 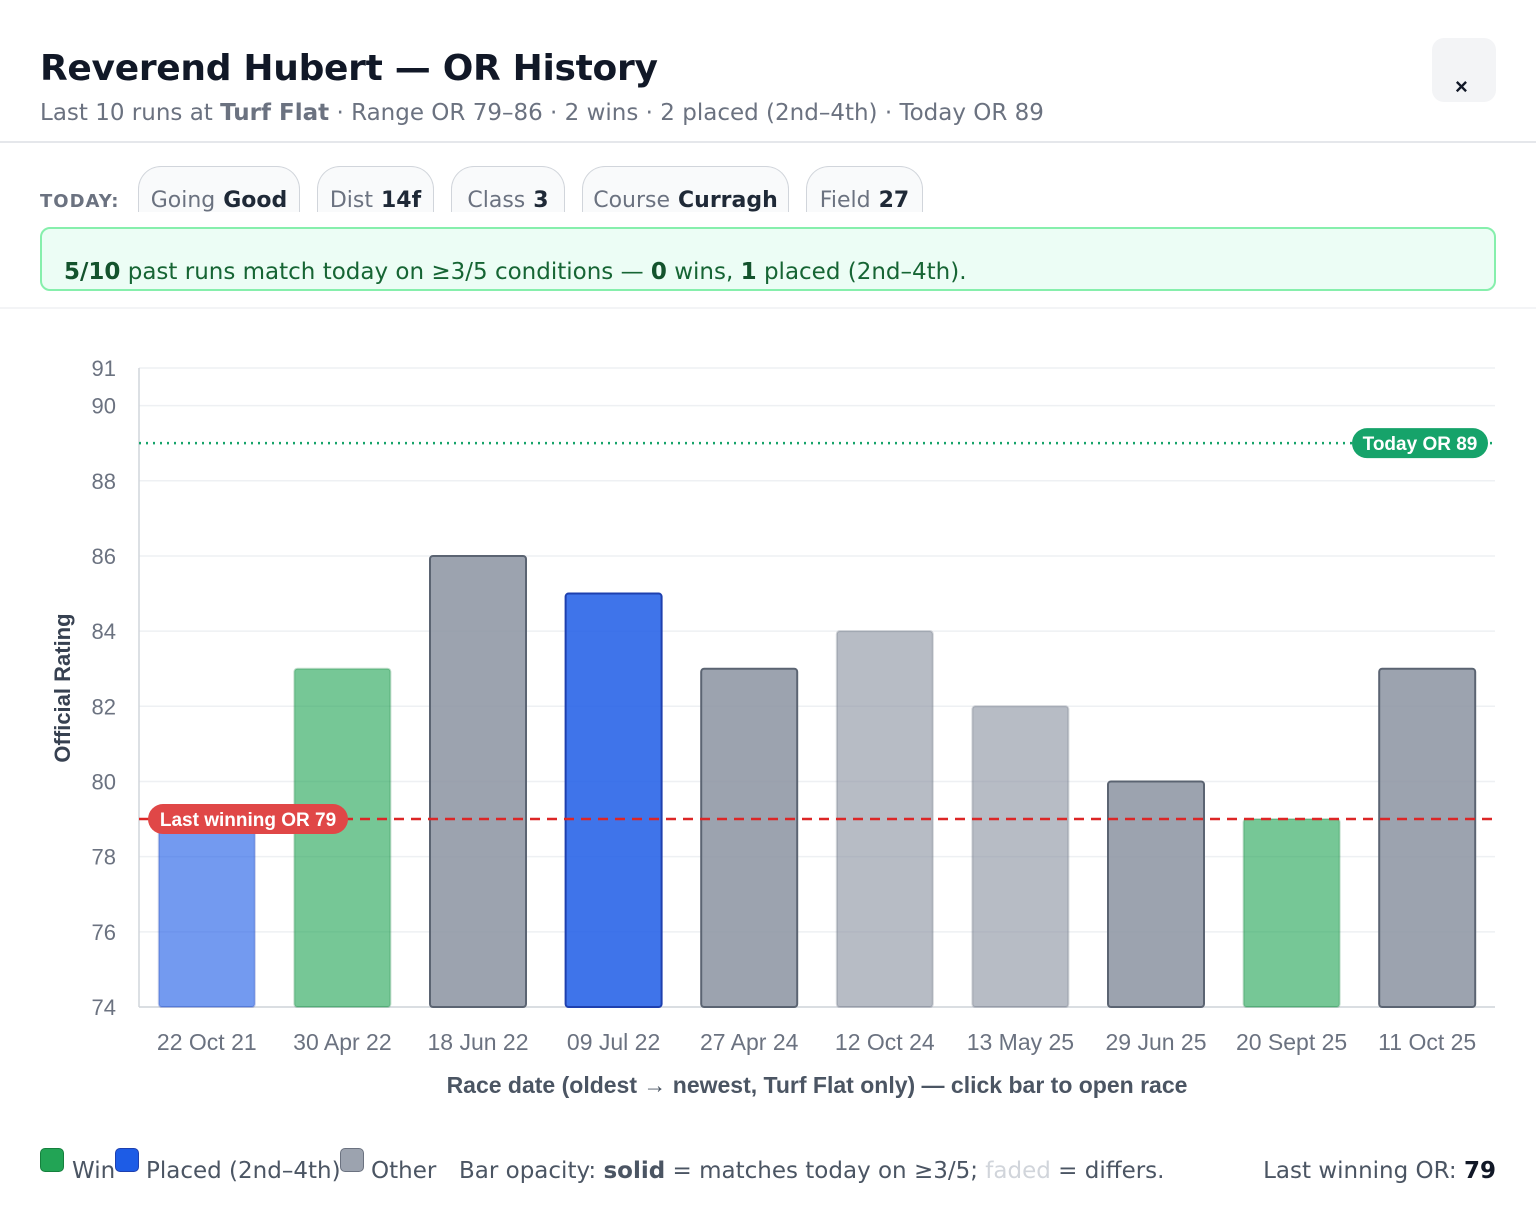 I want to click on last-win-label: Last winning OR:, so click(x=1363, y=1171).